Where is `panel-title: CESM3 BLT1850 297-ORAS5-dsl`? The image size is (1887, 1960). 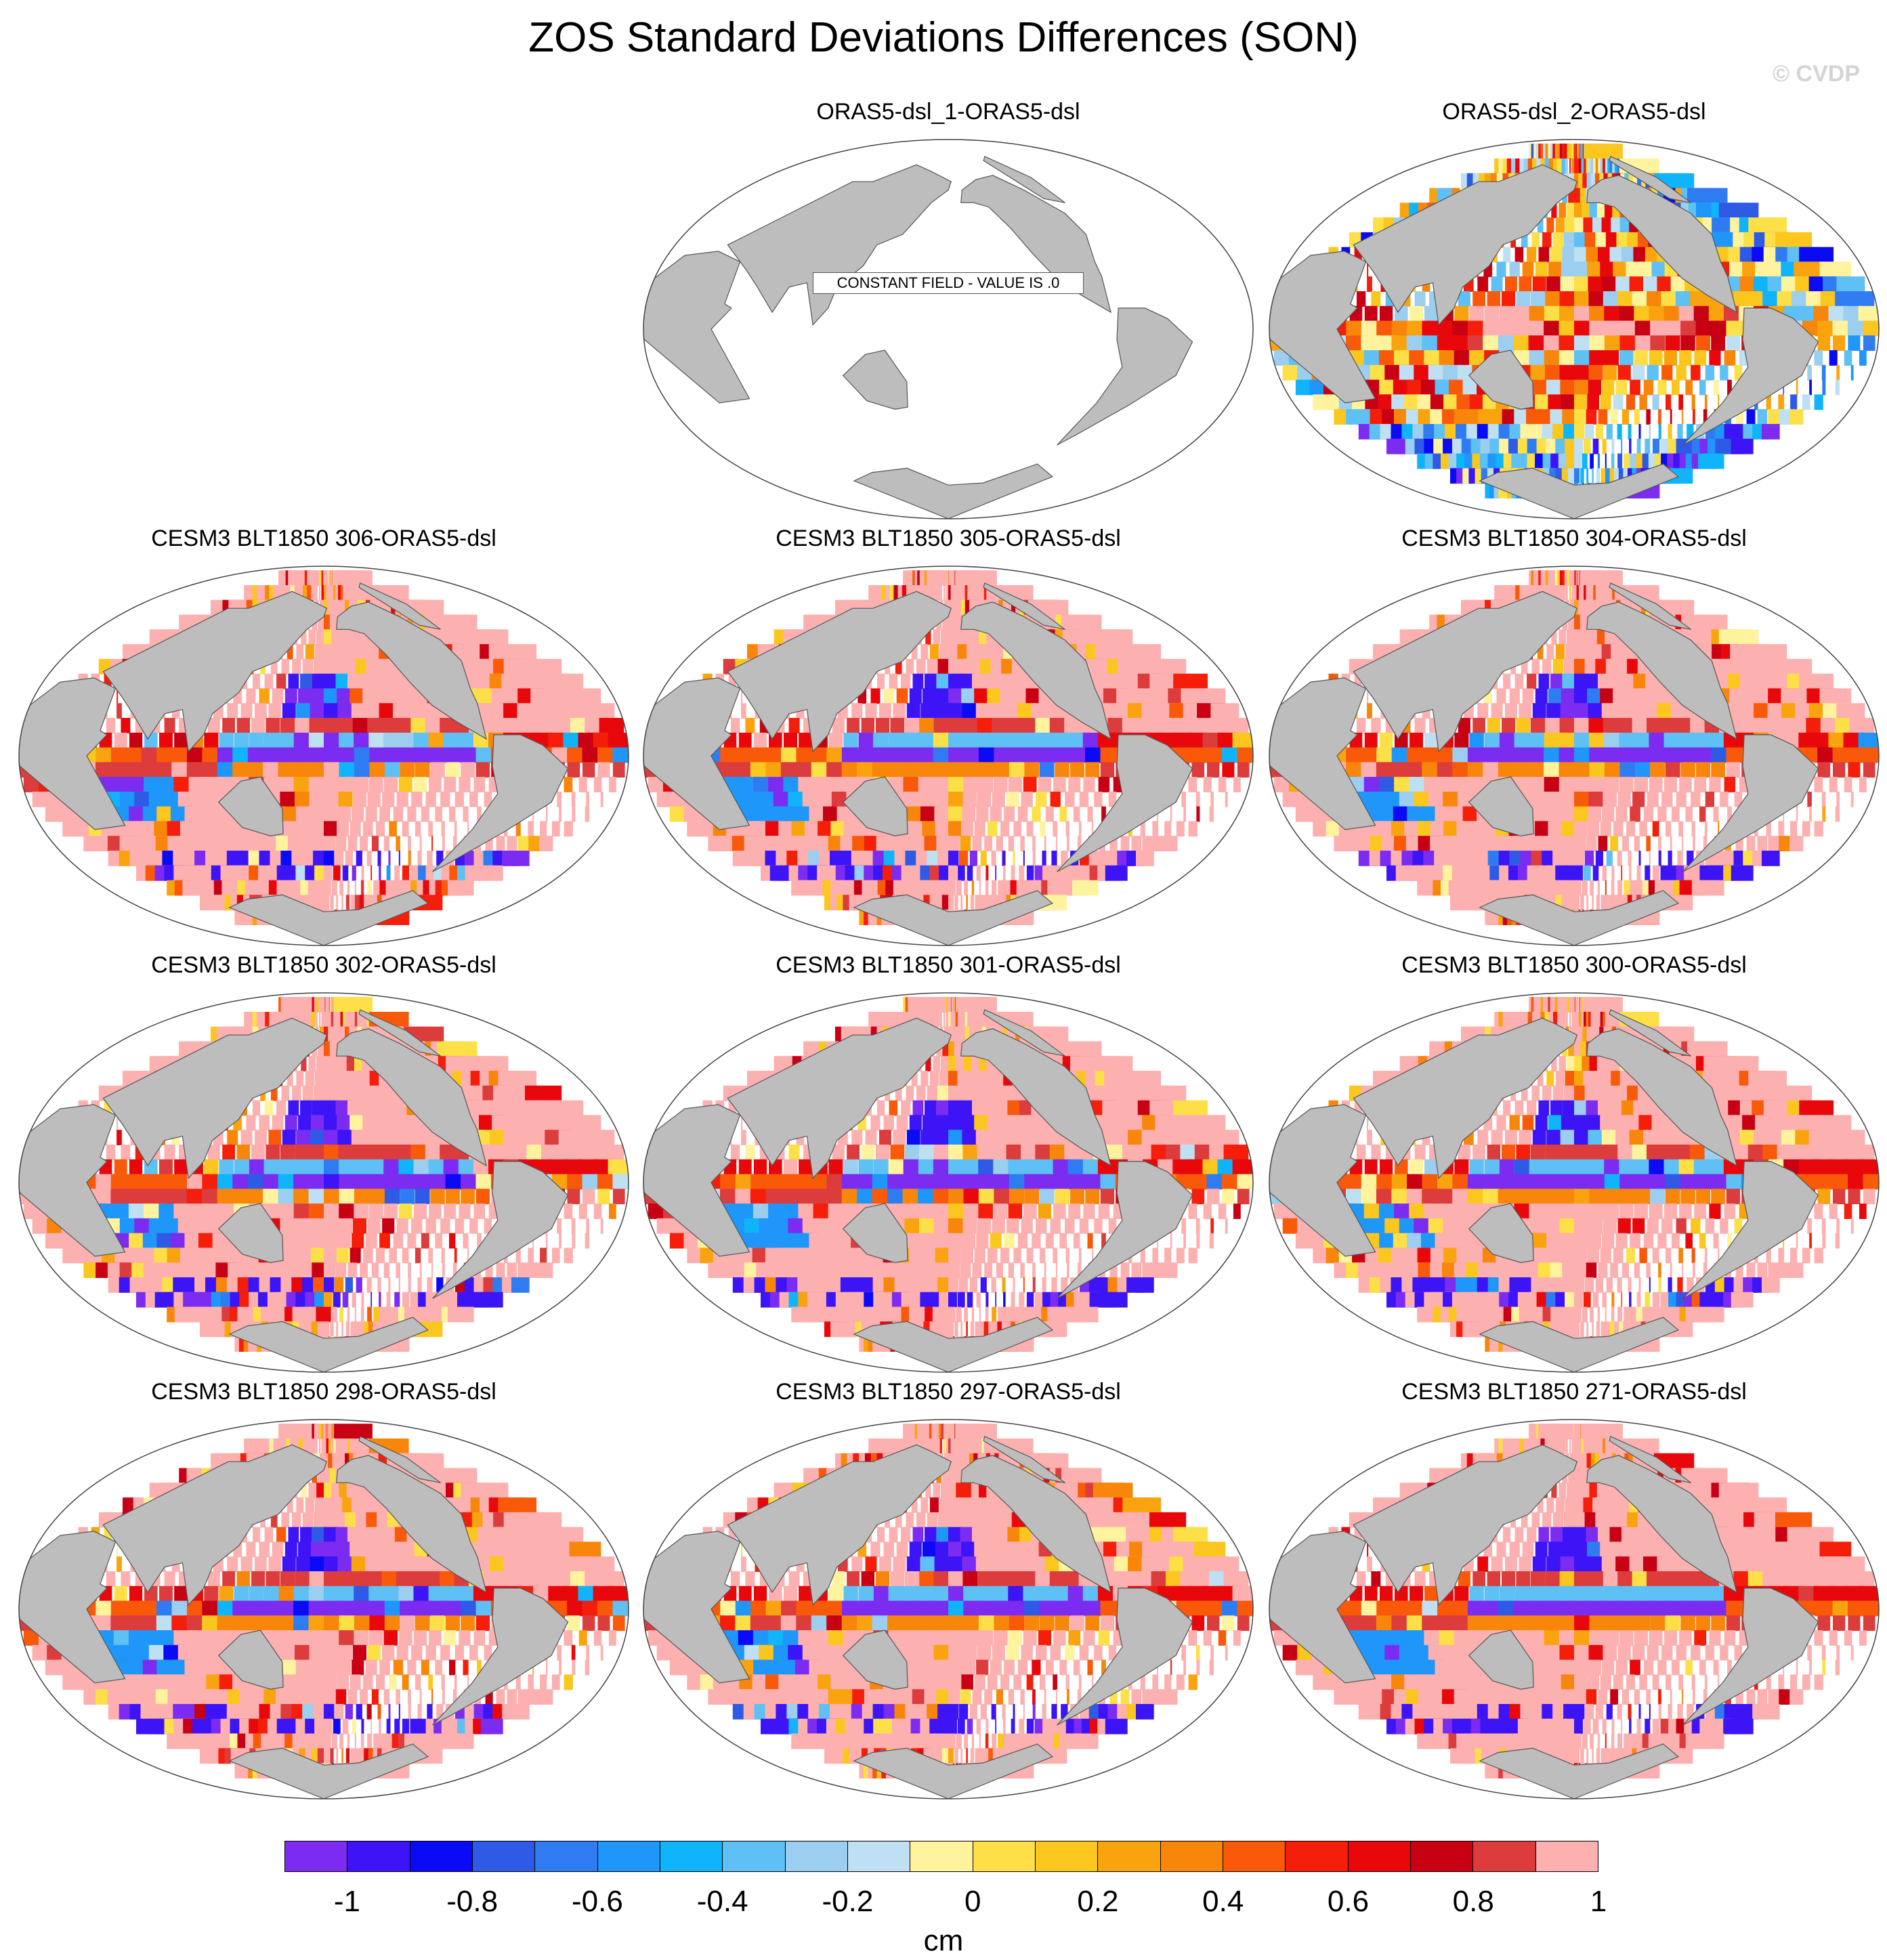 panel-title: CESM3 BLT1850 297-ORAS5-dsl is located at coordinates (949, 1392).